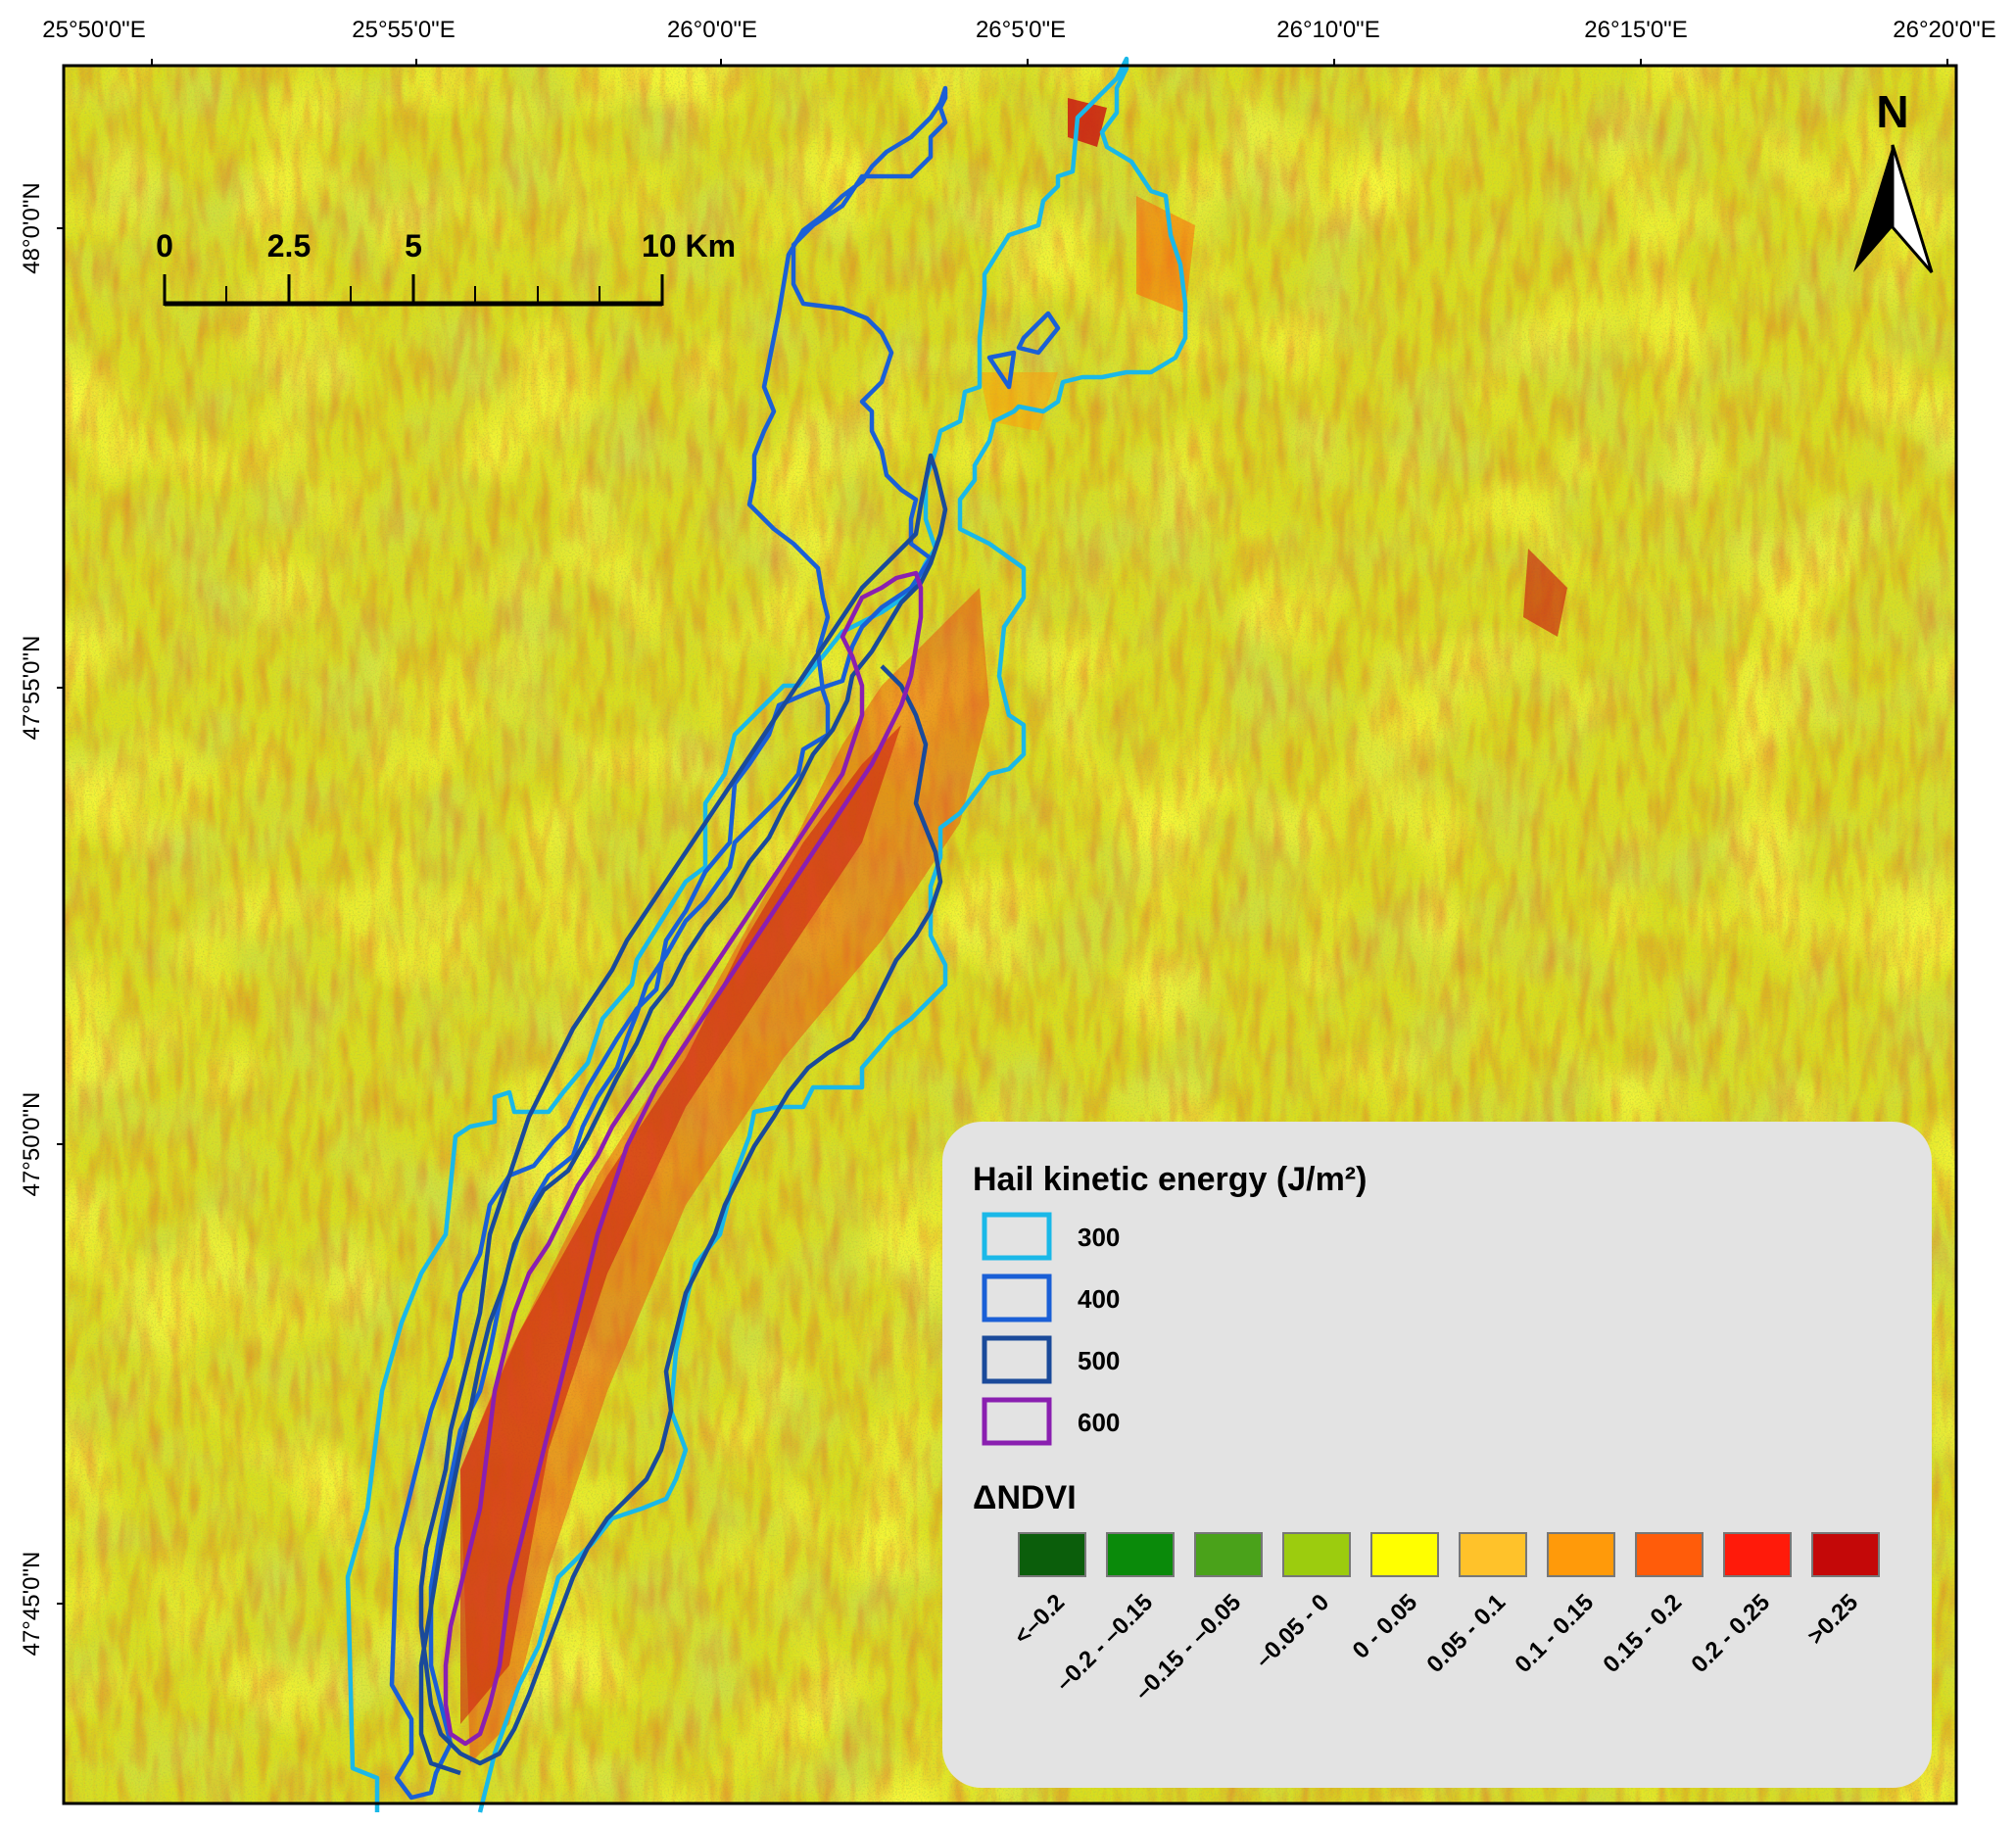 Image resolution: width=2016 pixels, height=1826 pixels. Describe the element at coordinates (1099, 1299) in the screenshot. I see `legend-hail-label: 400` at that location.